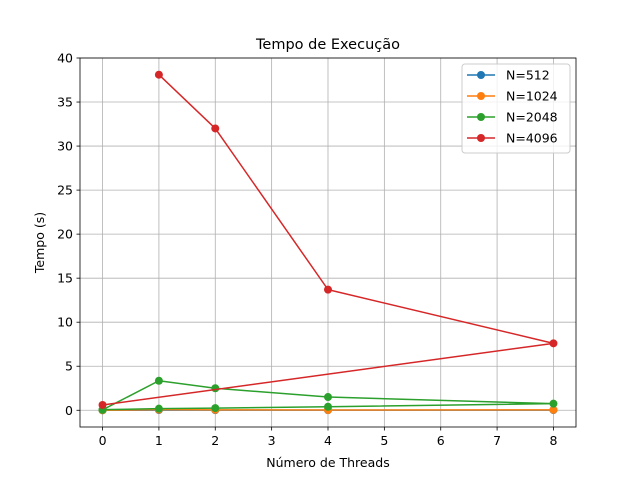  I want to click on y-axis: 0 5 10 15 20 25 30 35 40, so click(68, 234).